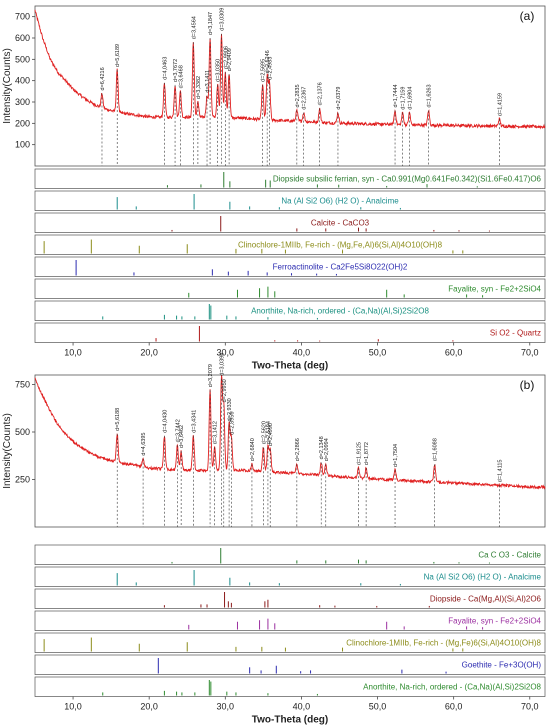  I want to click on panel-label: (b), so click(527, 385).